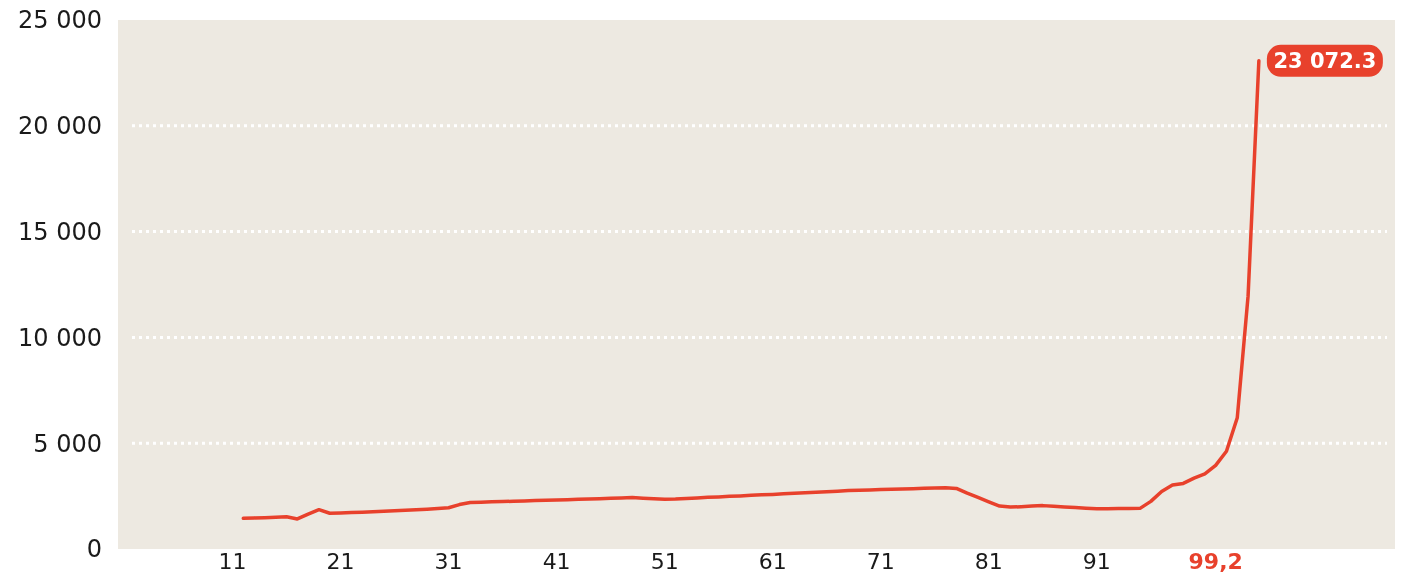 The width and height of the screenshot is (1407, 573). What do you see at coordinates (556, 561) in the screenshot?
I see `x-tick-label: 41` at bounding box center [556, 561].